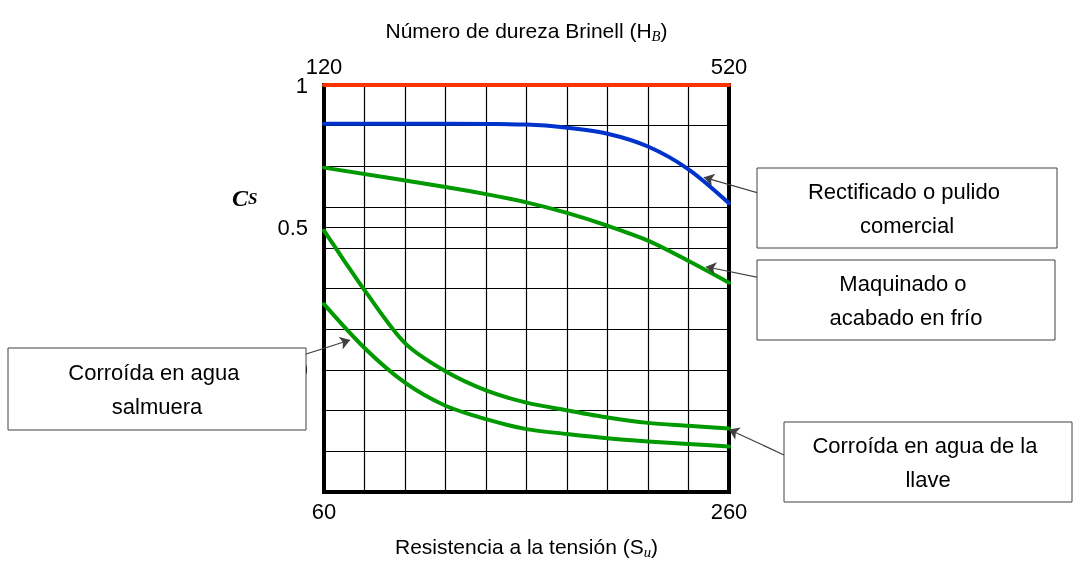 Image resolution: width=1073 pixels, height=569 pixels. What do you see at coordinates (301, 85) in the screenshot?
I see `y-tick-label: 1` at bounding box center [301, 85].